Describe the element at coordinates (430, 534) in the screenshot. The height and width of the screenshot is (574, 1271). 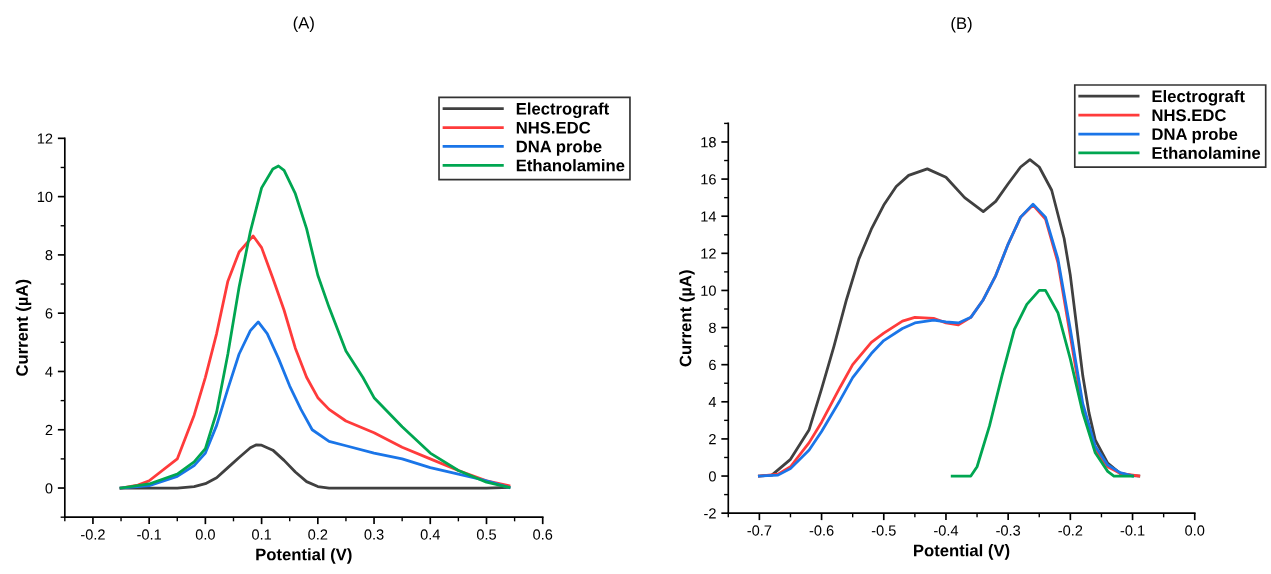
I see `x-tick-label: 0.4` at that location.